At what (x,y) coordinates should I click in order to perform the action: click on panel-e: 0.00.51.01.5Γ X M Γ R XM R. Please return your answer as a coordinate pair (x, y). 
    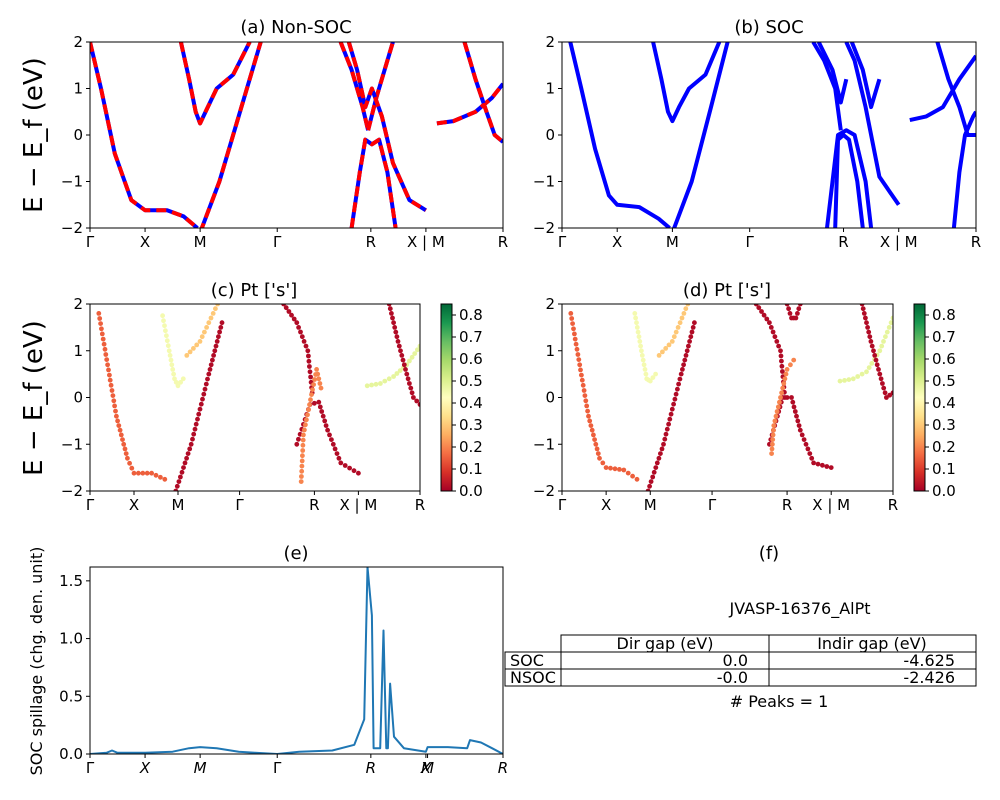
    Looking at the image, I should click on (283, 671).